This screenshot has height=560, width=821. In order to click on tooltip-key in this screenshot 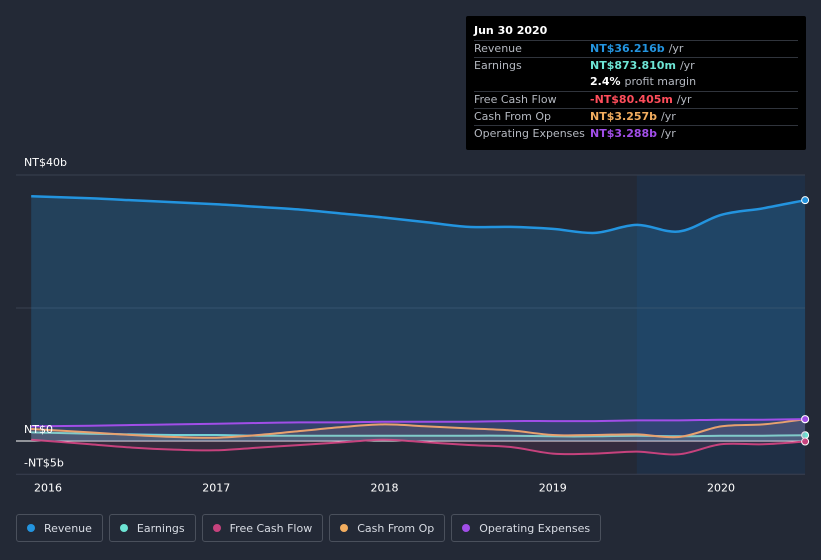, I will do `click(532, 82)`.